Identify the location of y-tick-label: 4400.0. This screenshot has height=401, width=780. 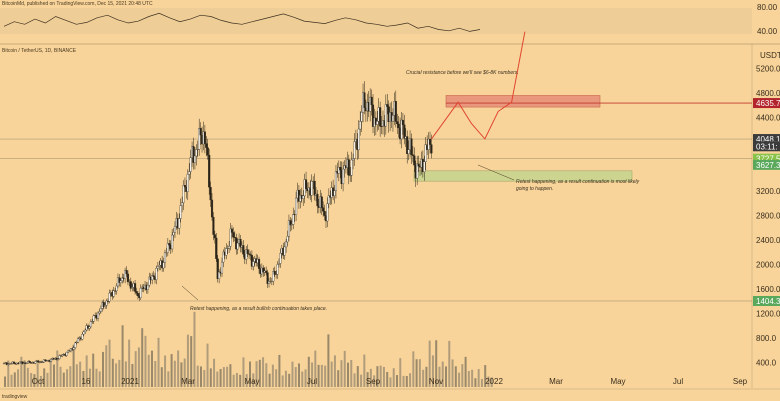
(768, 118).